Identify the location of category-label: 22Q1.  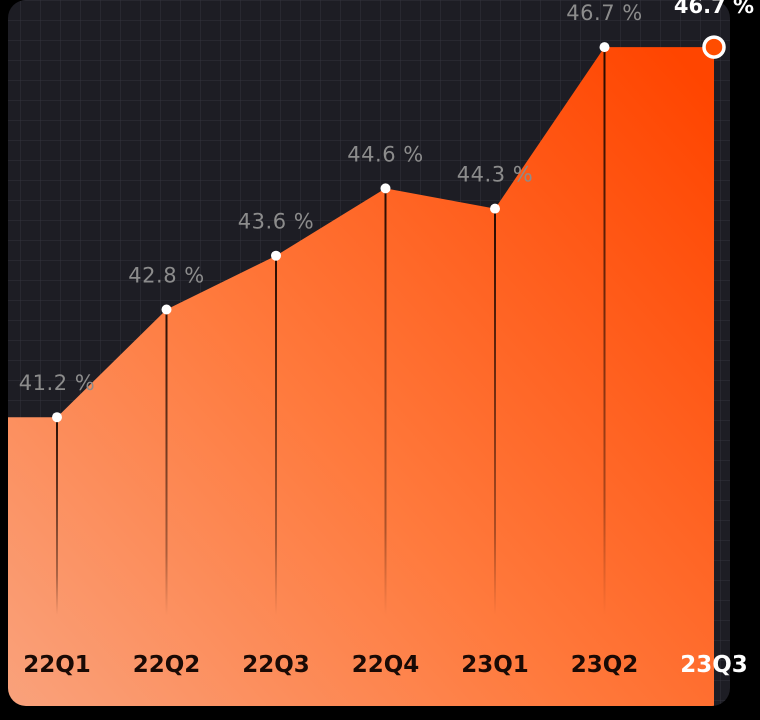
(57, 665).